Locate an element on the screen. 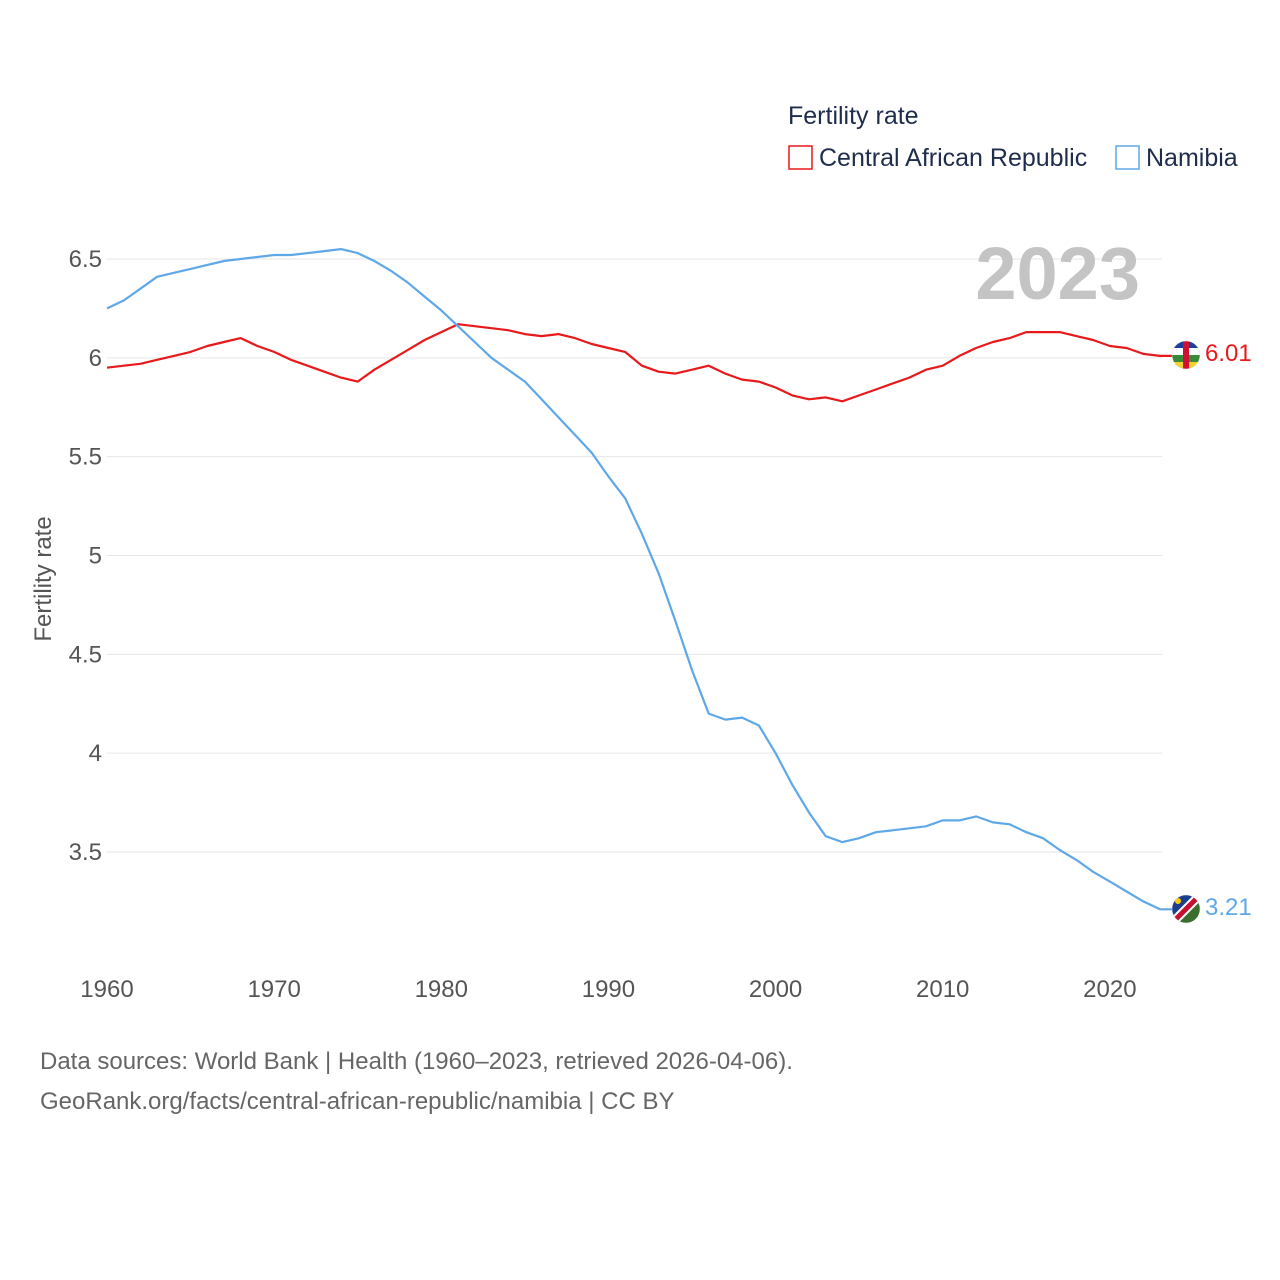 The width and height of the screenshot is (1280, 1280). legend-item-namibia: Namibia is located at coordinates (1176, 158).